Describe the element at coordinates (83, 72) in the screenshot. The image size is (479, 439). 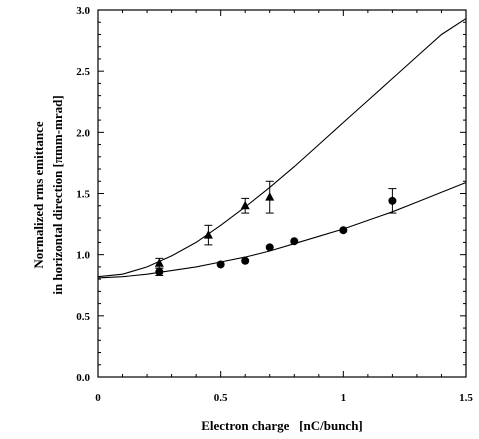
I see `y-tick-label: 2.5` at that location.